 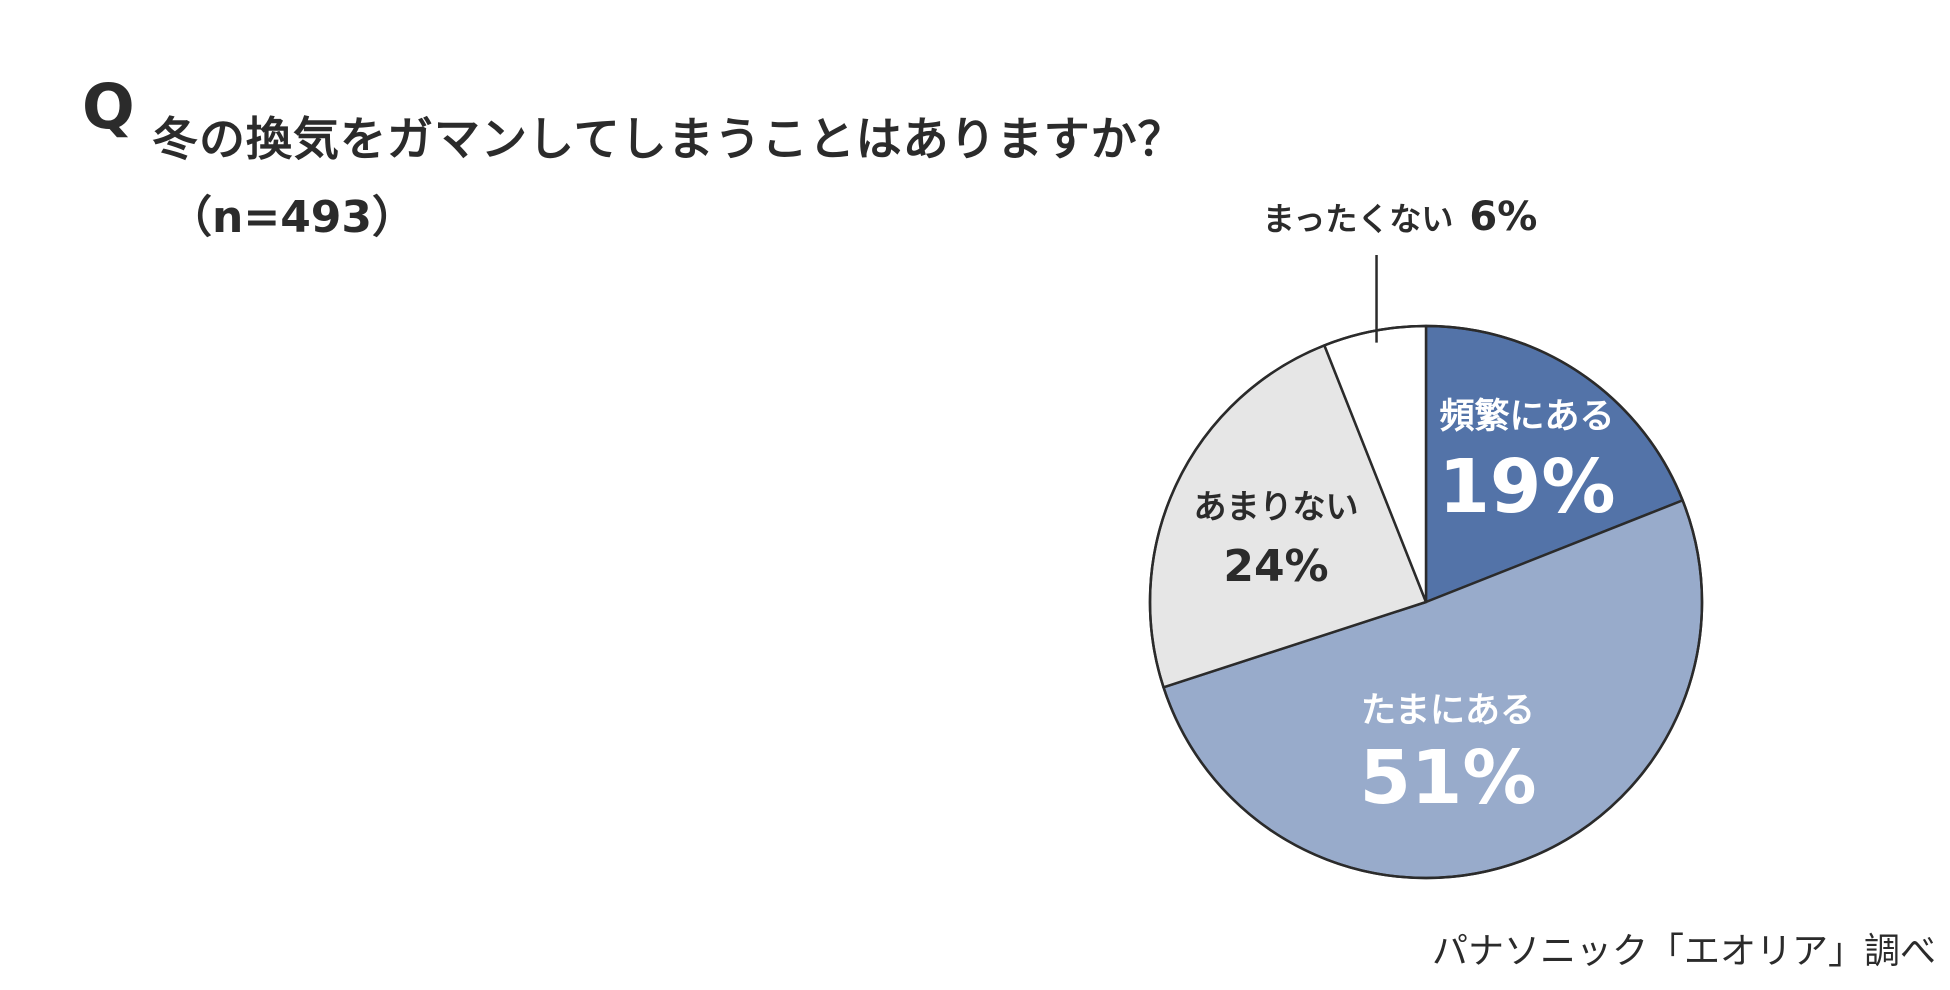 What do you see at coordinates (108, 106) in the screenshot?
I see `question-prefix: Q` at bounding box center [108, 106].